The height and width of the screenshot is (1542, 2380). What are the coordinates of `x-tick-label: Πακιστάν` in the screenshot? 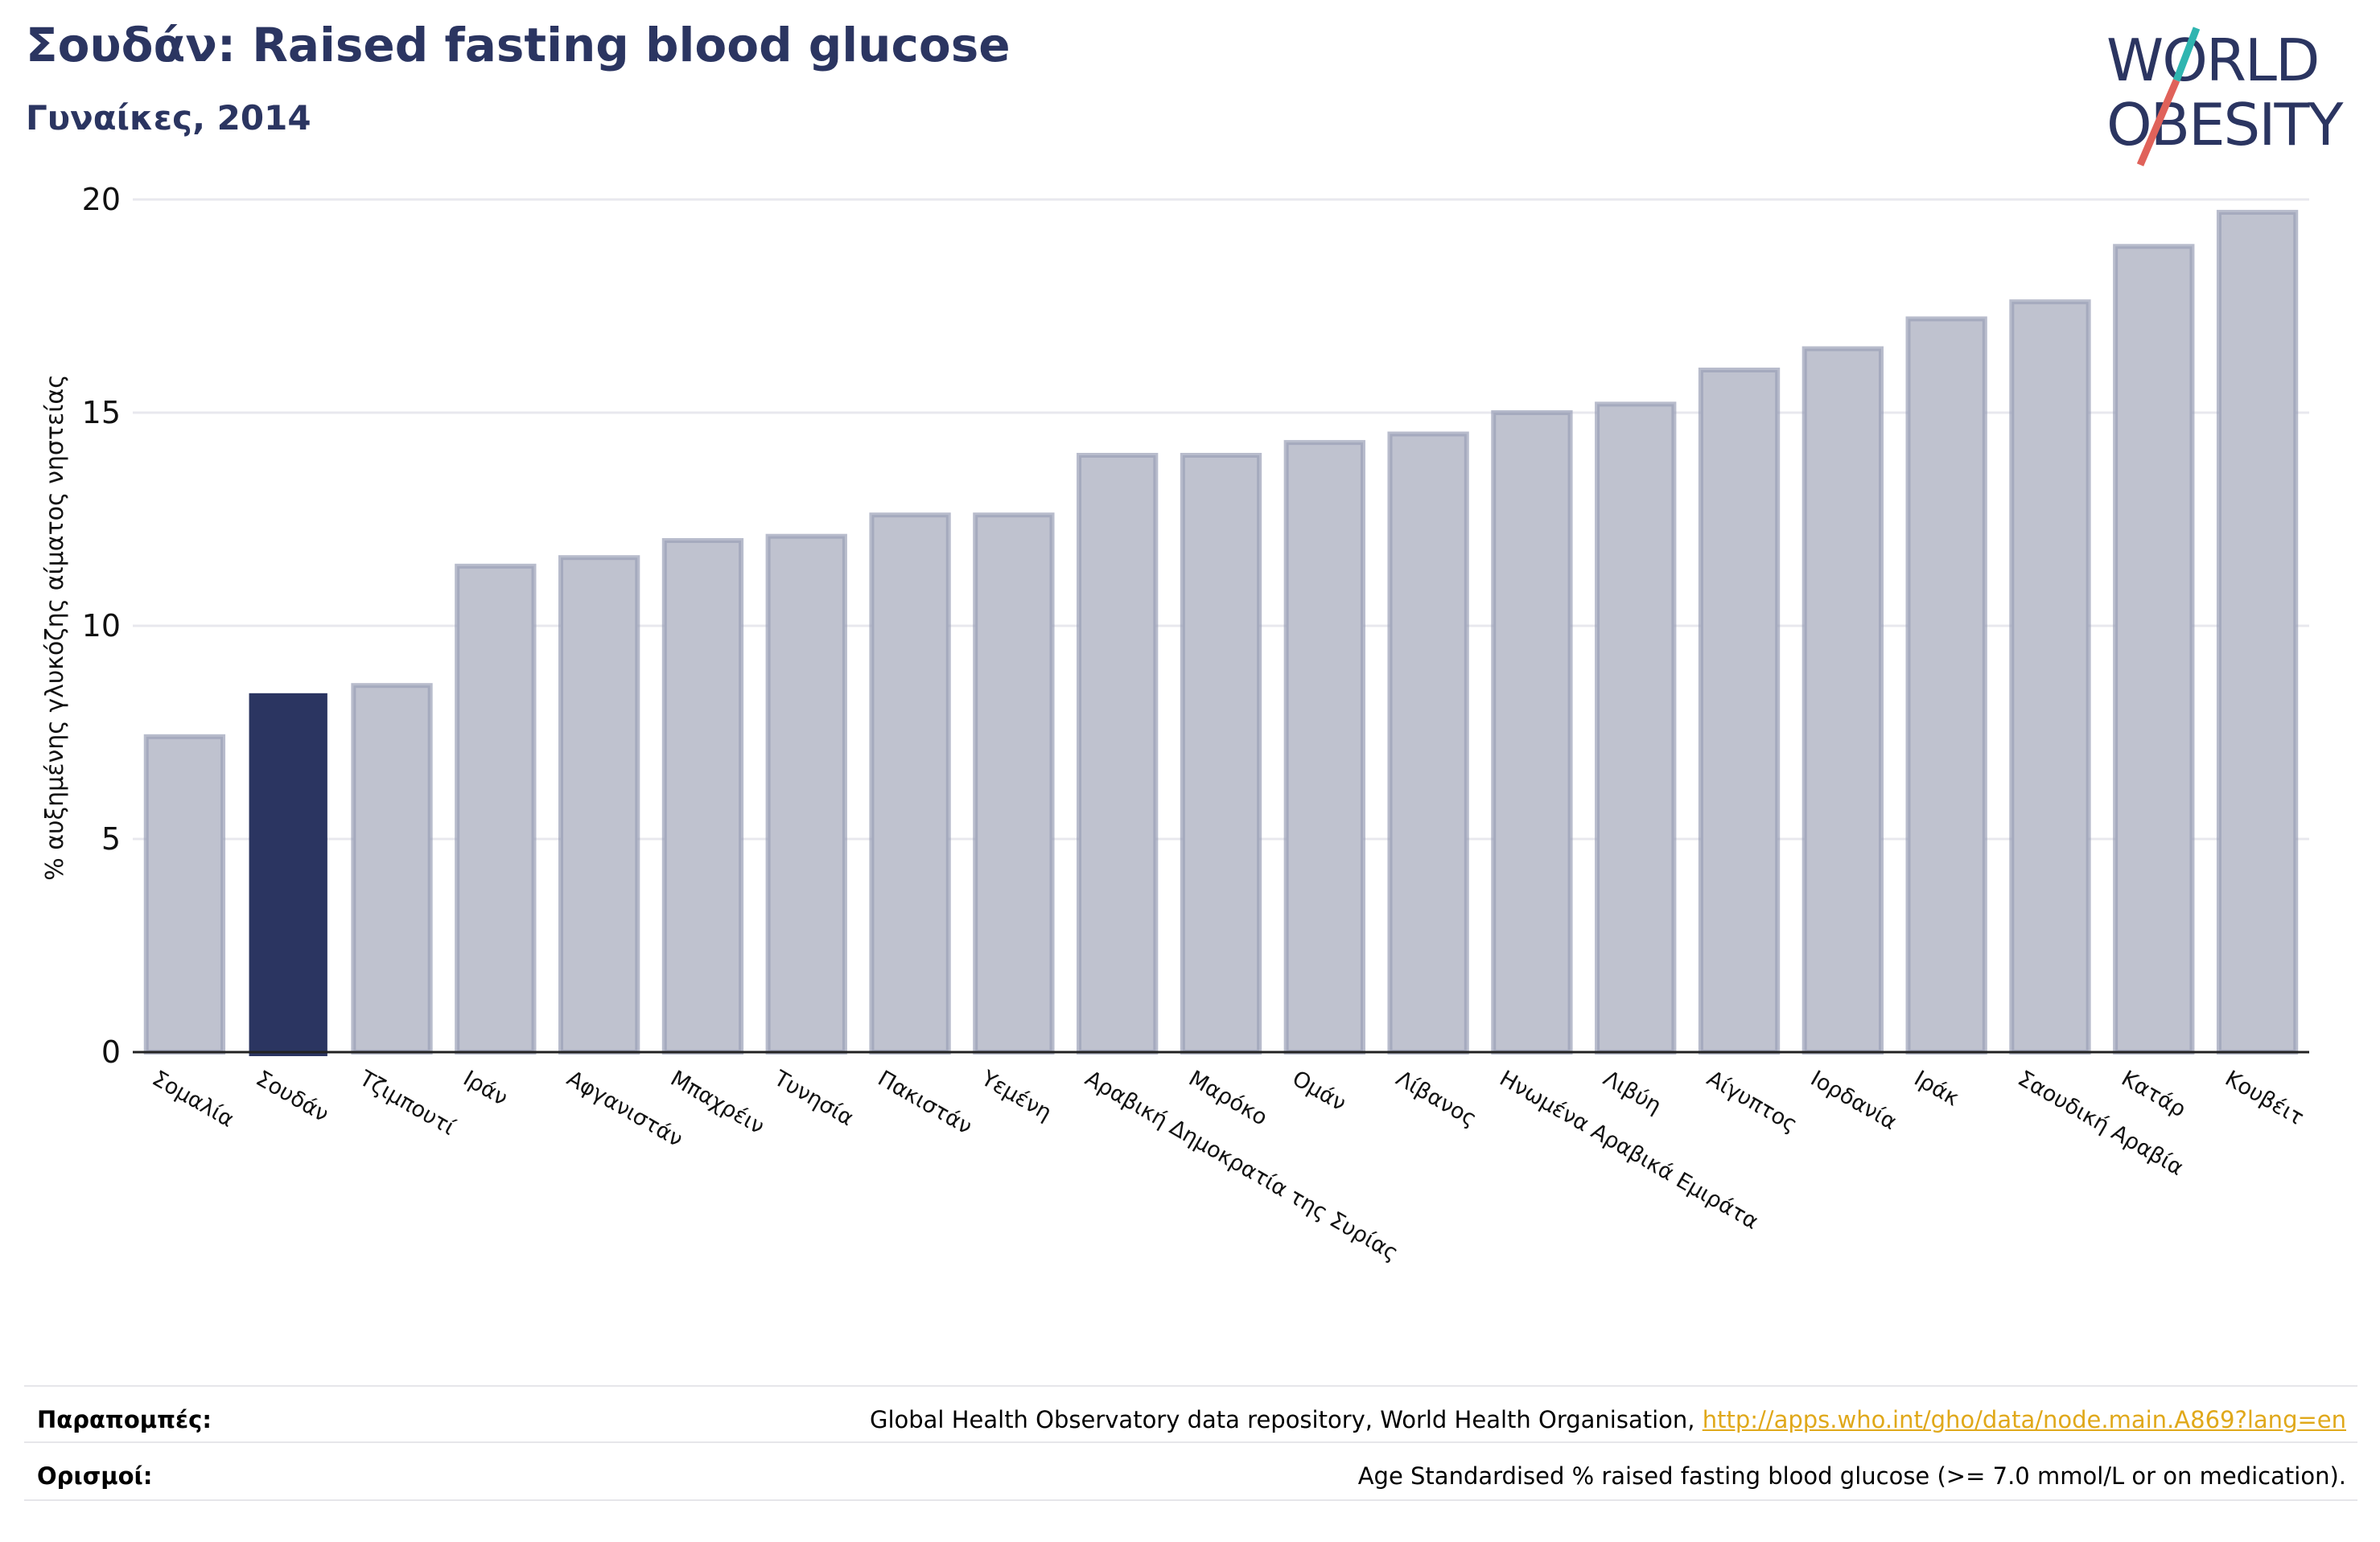 It's located at (925, 1103).